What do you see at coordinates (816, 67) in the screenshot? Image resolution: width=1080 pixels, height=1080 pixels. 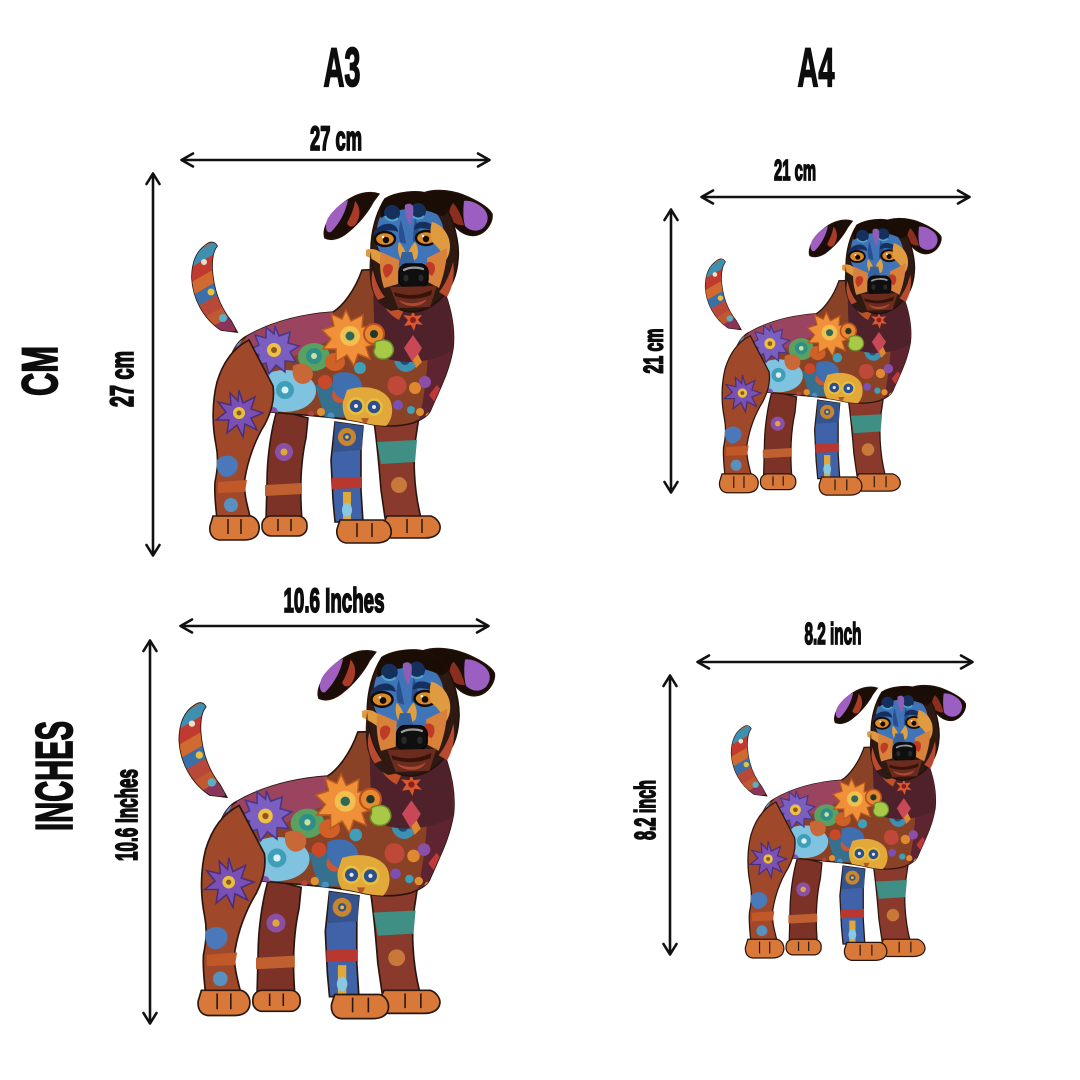 I see `svg-text: A4` at bounding box center [816, 67].